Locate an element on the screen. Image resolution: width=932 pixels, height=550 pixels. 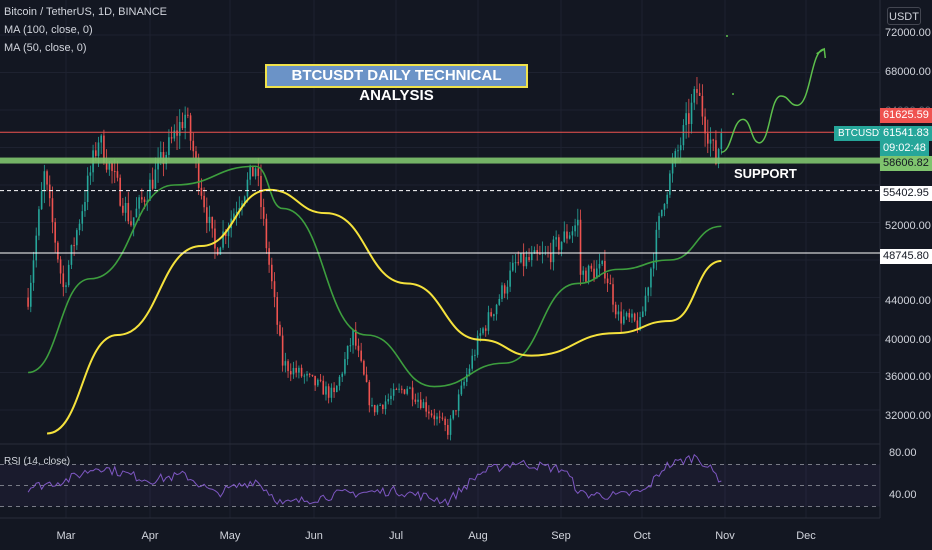
ma50-legend: MA (50, close, 0) is located at coordinates (45, 48).